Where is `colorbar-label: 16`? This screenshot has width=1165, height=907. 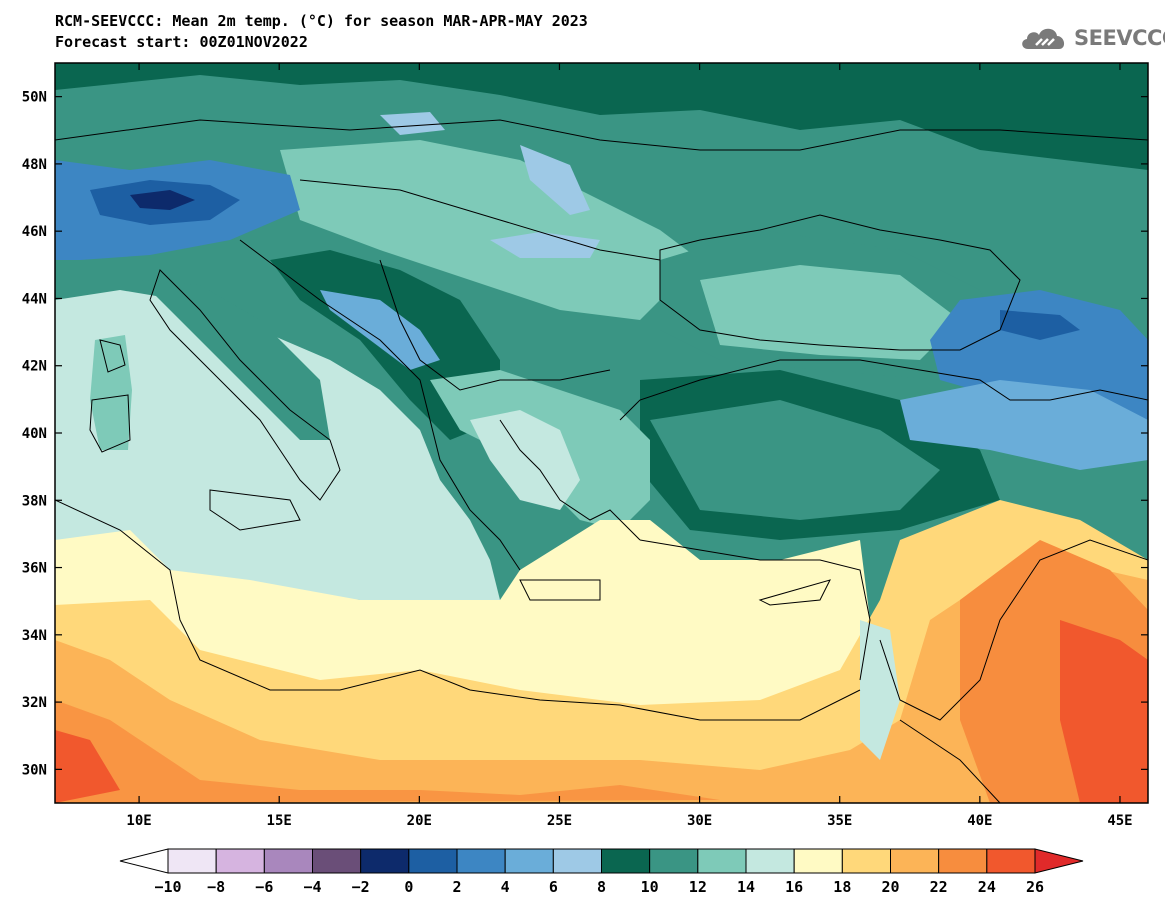 colorbar-label: 16 is located at coordinates (794, 887).